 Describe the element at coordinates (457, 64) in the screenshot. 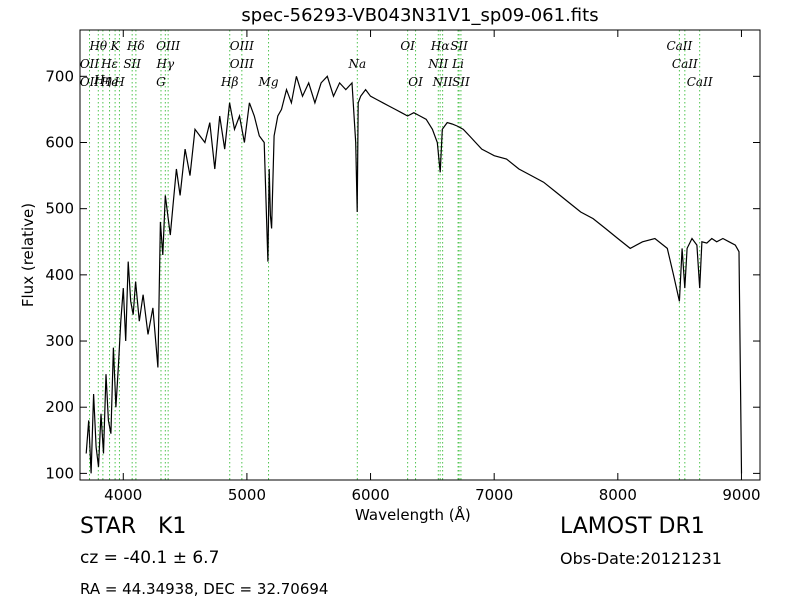

I see `line-marker-label: Li` at that location.